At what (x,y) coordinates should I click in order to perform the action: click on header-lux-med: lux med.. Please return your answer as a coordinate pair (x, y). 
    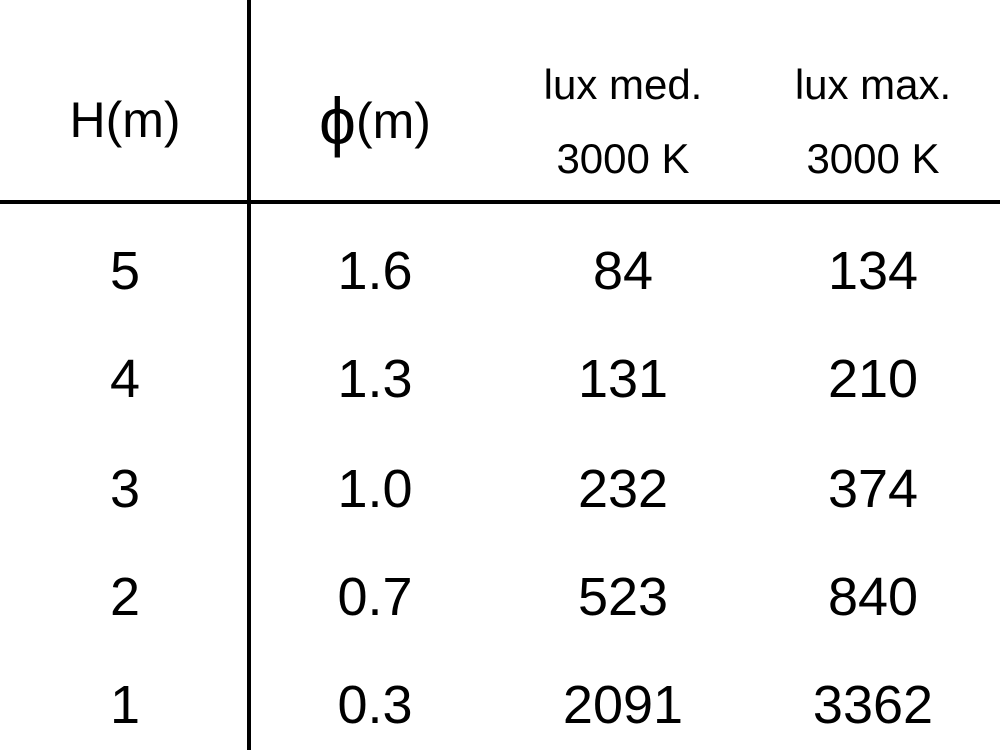
    Looking at the image, I should click on (623, 84).